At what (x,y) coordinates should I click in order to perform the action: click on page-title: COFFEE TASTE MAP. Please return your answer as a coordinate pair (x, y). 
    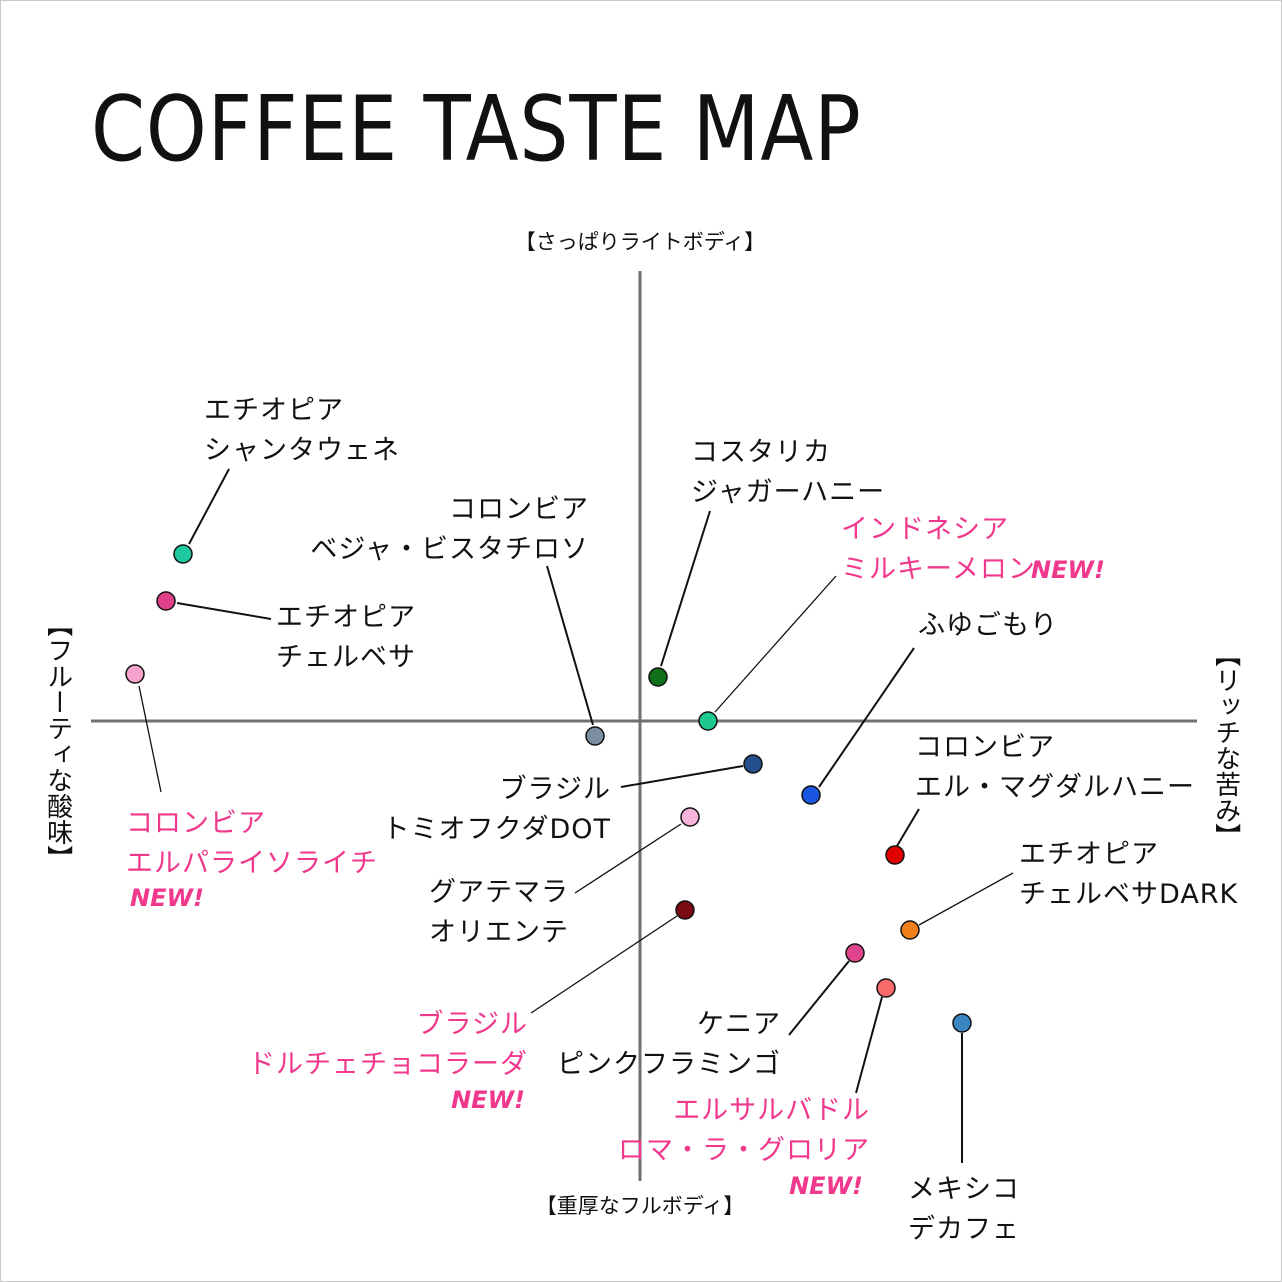
    Looking at the image, I should click on (476, 129).